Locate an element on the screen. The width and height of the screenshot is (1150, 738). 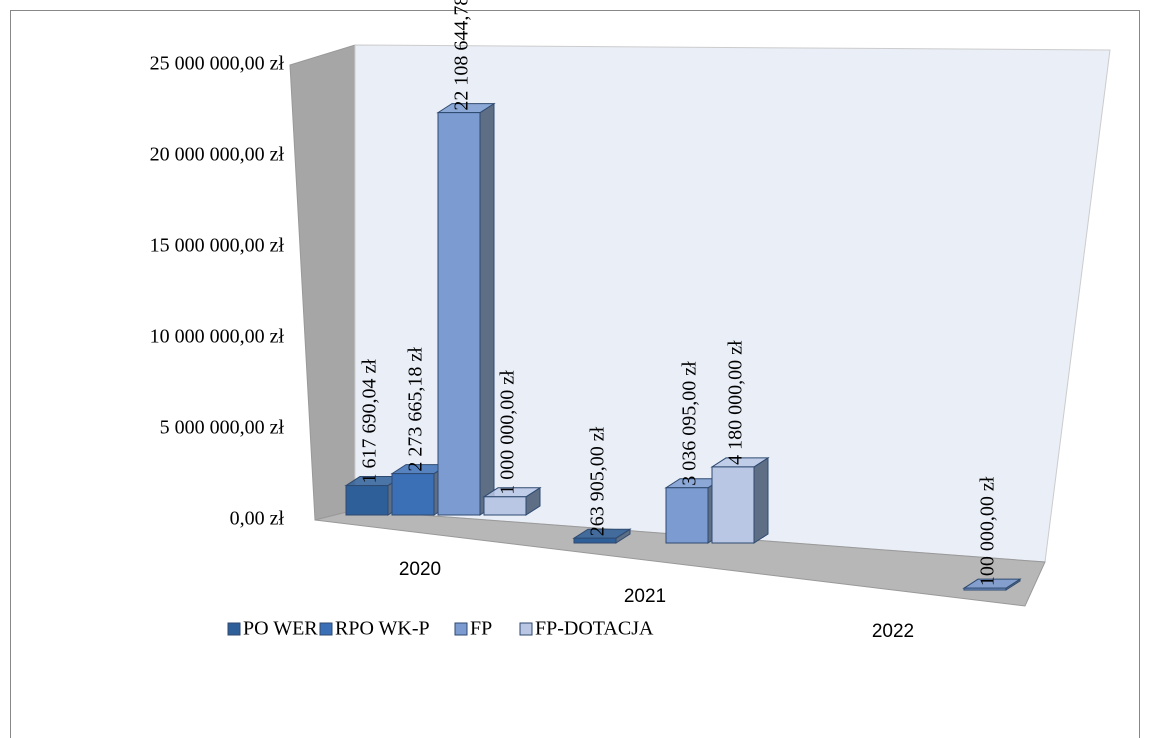
floor is located at coordinates (680, 558).